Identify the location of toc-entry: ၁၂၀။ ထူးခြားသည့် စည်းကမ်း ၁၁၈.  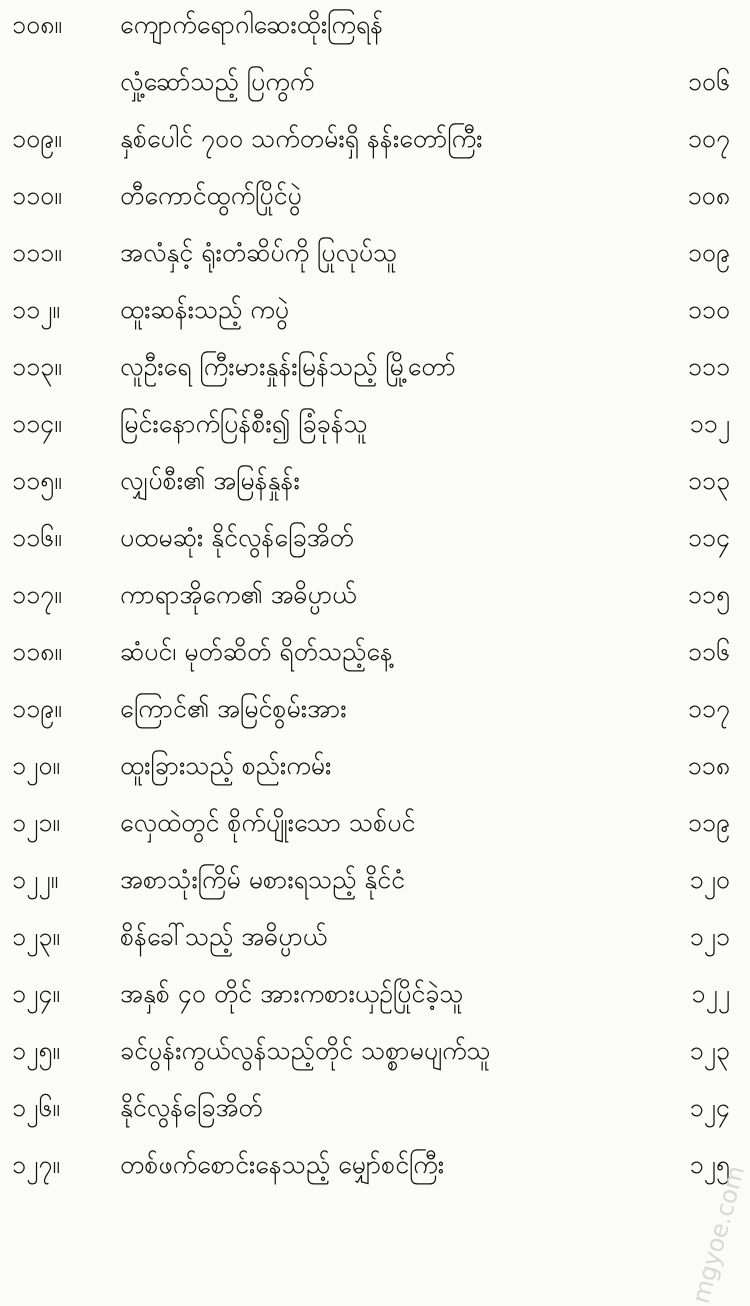
(375, 766).